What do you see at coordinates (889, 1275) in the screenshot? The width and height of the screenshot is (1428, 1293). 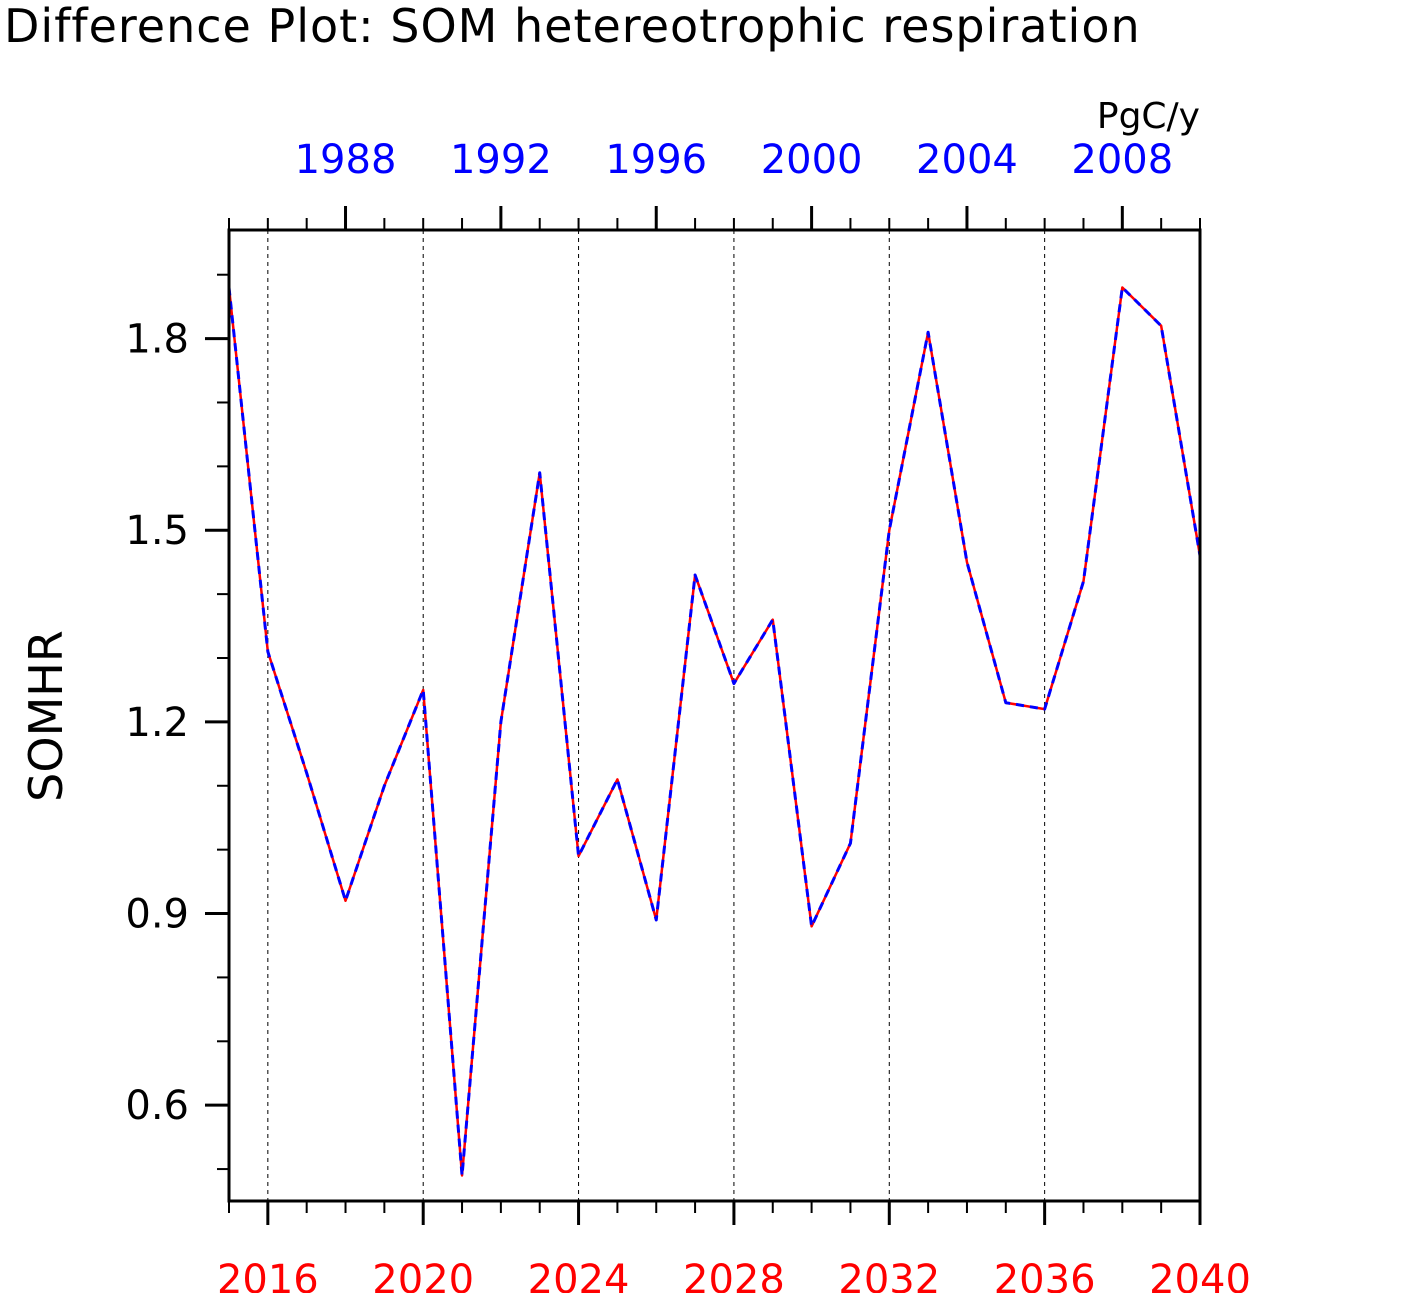 I see `x-bottom-tick-label: 2032` at bounding box center [889, 1275].